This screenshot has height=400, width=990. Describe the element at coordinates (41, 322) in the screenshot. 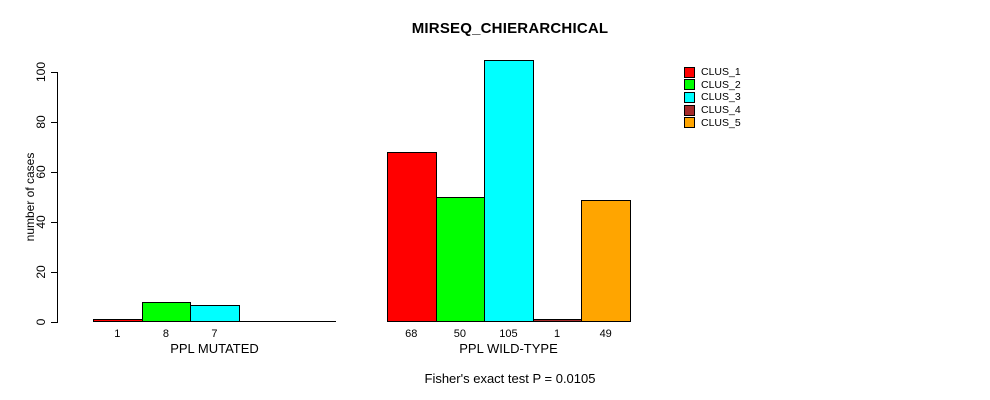

I see `y-axis-tick-label: 0` at that location.